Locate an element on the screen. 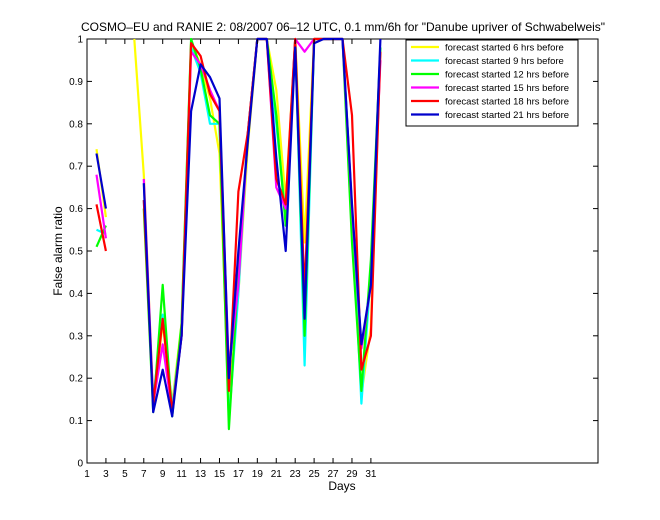 This screenshot has width=660, height=520. y-tick-label: 0.4 is located at coordinates (76, 294).